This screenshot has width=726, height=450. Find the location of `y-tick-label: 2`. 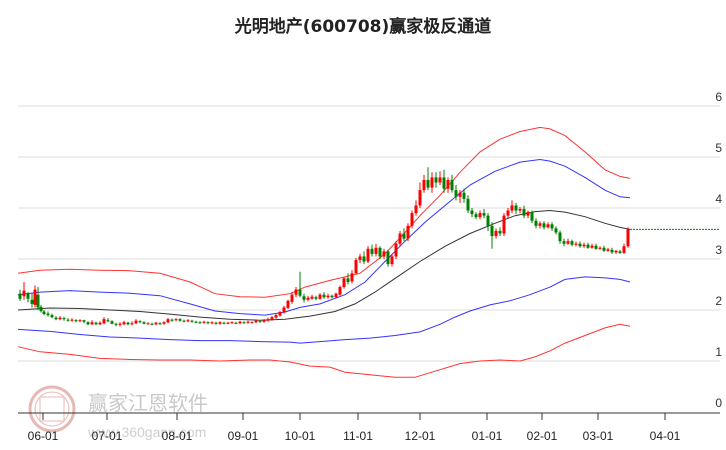

y-tick-label: 2 is located at coordinates (718, 301).